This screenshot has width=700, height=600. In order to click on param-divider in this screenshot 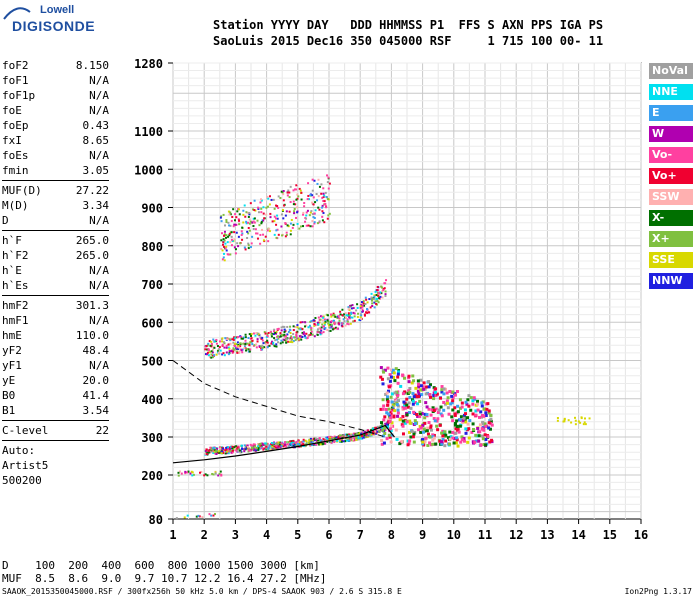, I will do `click(55, 440)`.